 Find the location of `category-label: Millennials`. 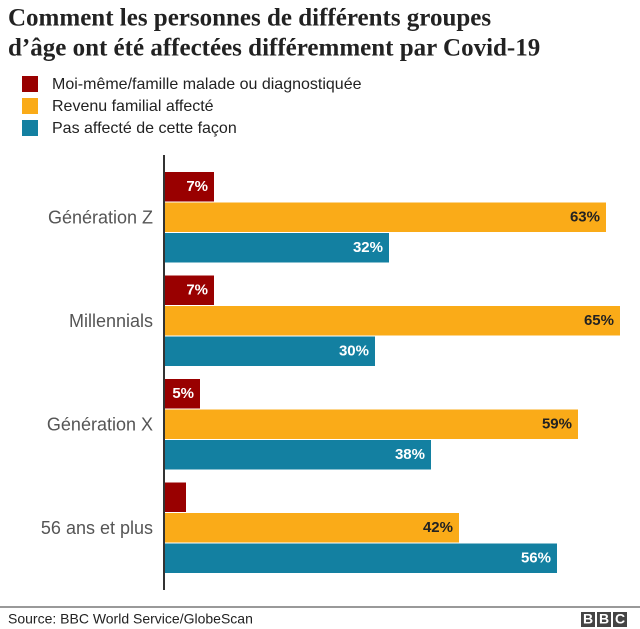

category-label: Millennials is located at coordinates (111, 321).